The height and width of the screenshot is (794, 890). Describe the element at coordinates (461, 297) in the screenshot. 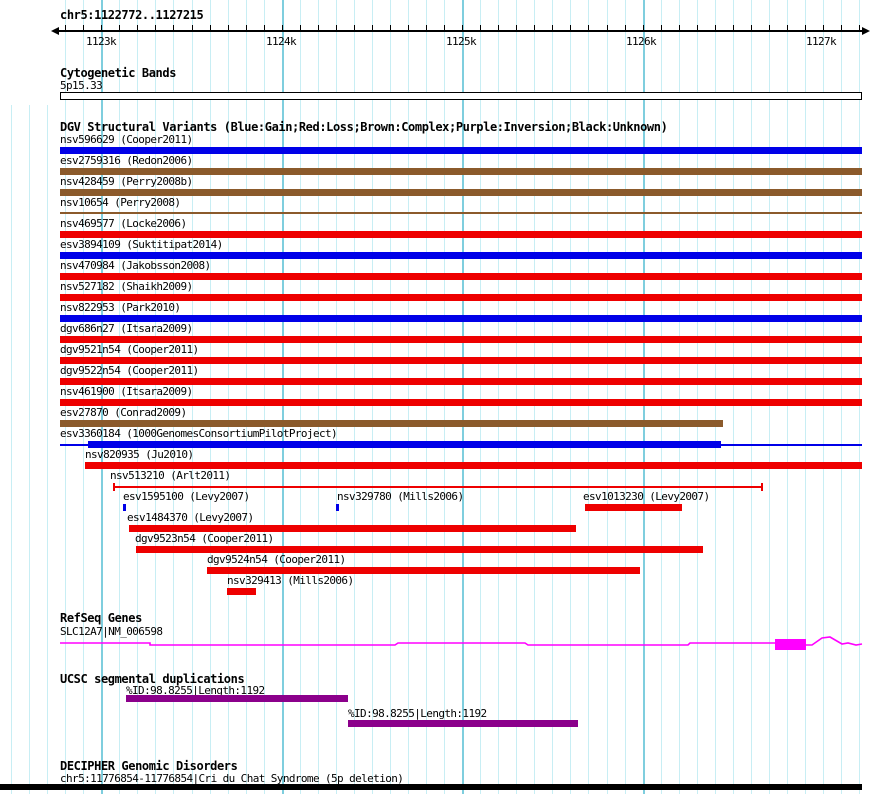

I see `variant-bar-nsv527182` at that location.